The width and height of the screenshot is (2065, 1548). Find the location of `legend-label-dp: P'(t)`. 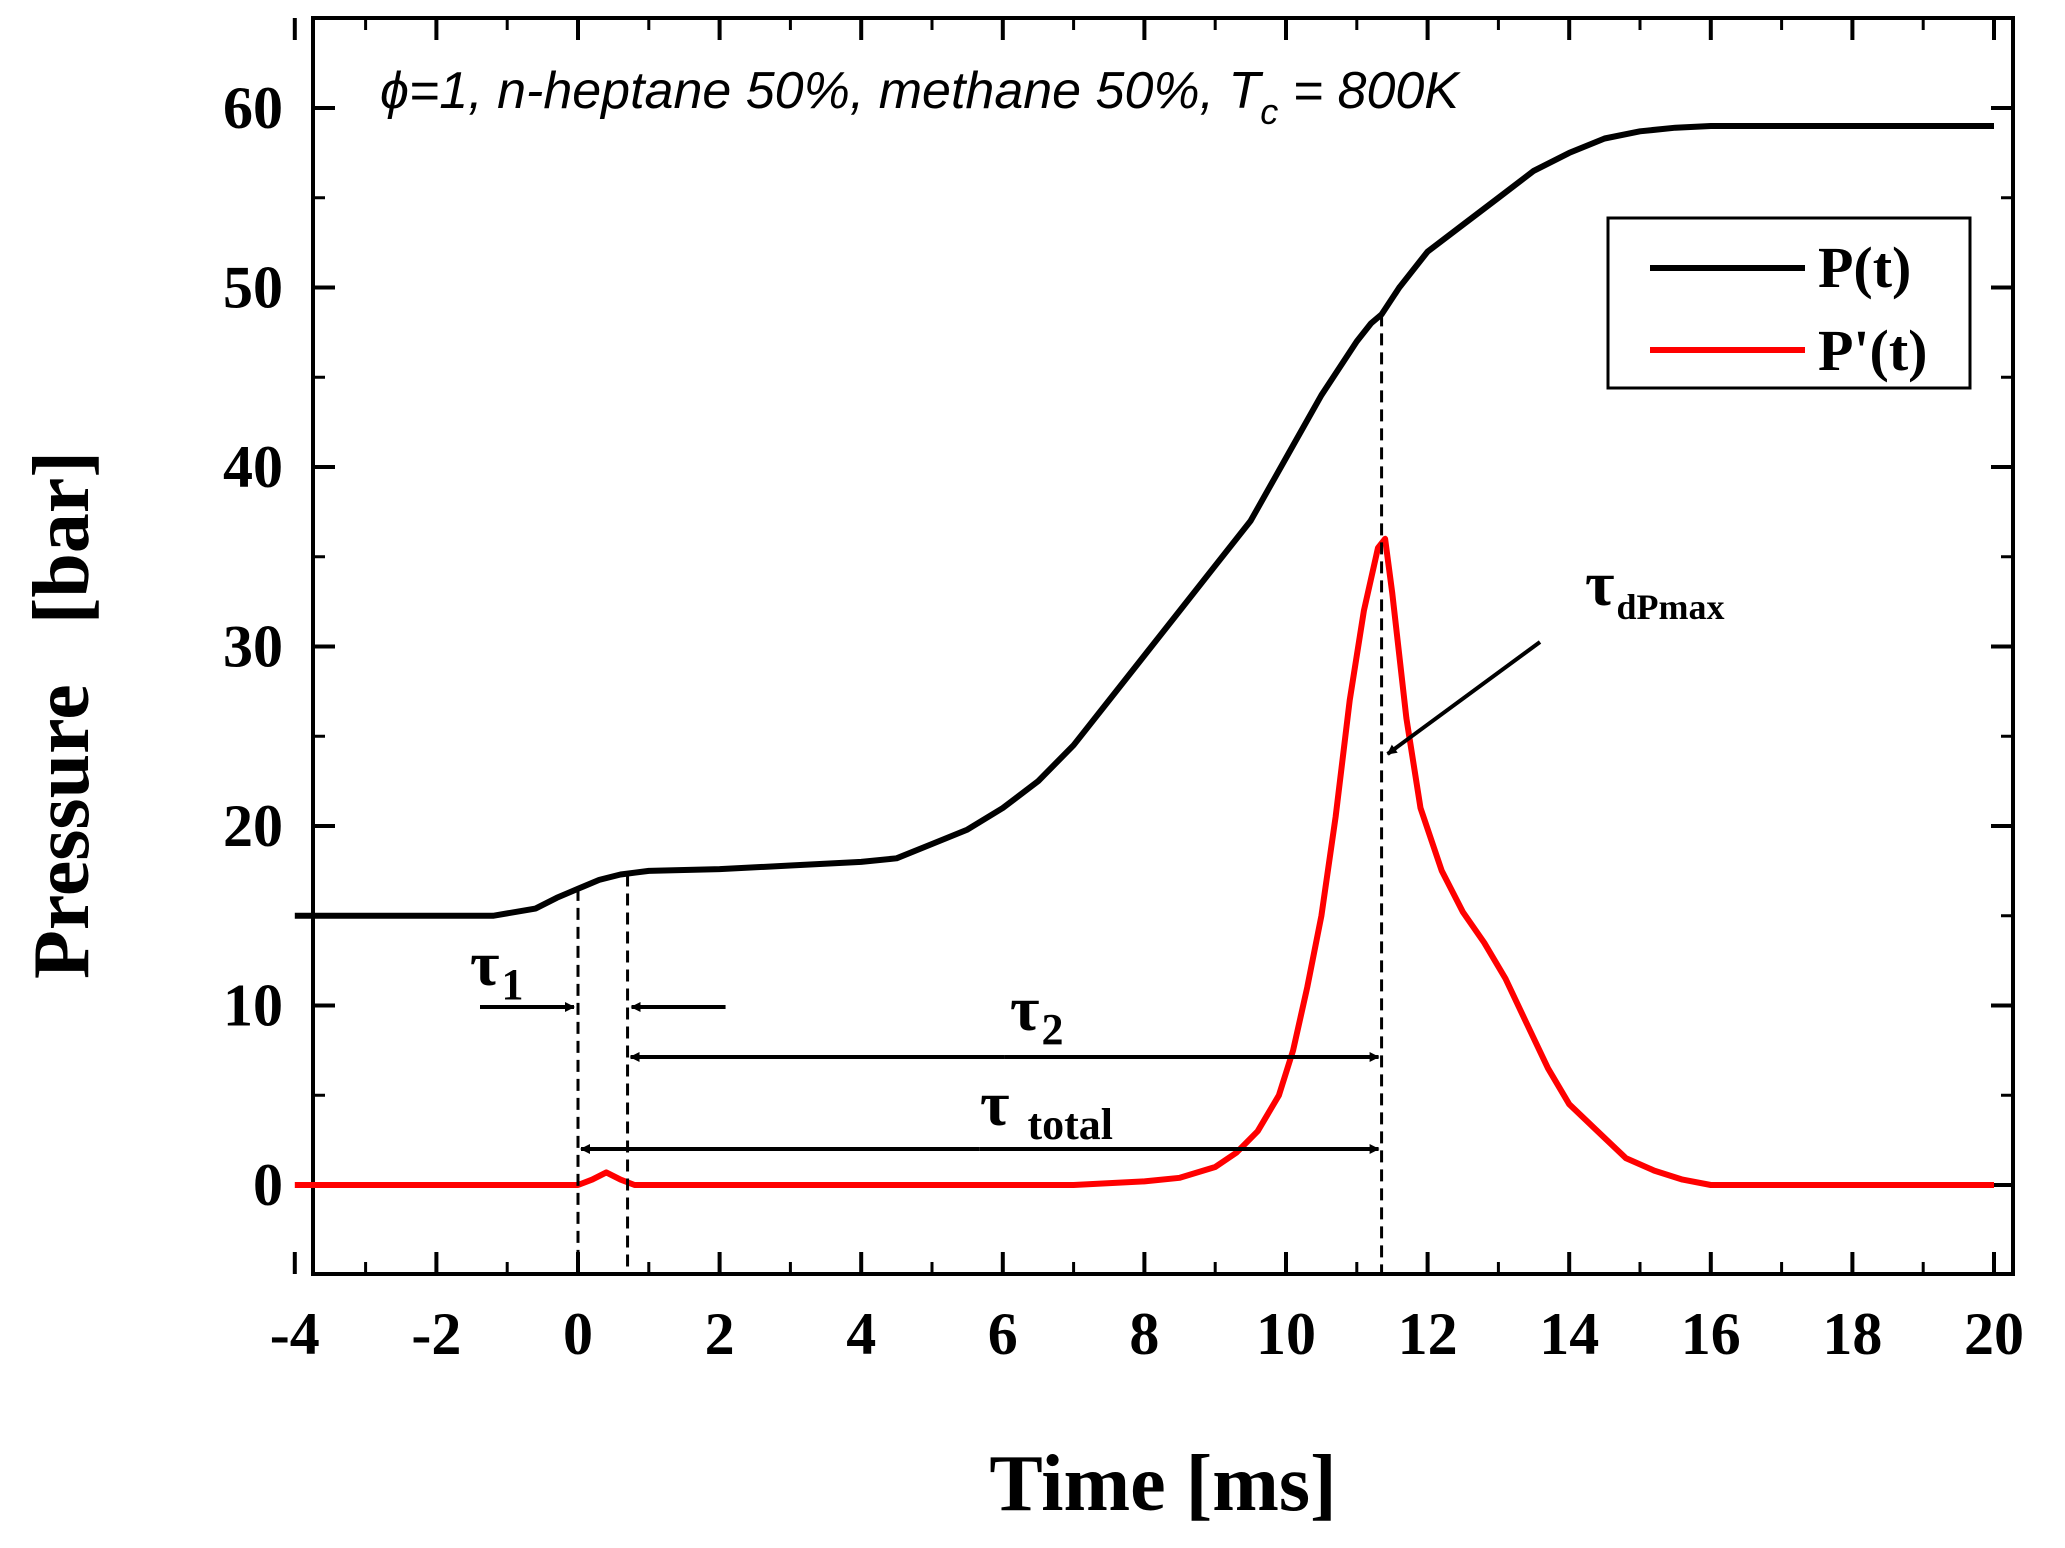

legend-label-dp: P'(t) is located at coordinates (1873, 350).